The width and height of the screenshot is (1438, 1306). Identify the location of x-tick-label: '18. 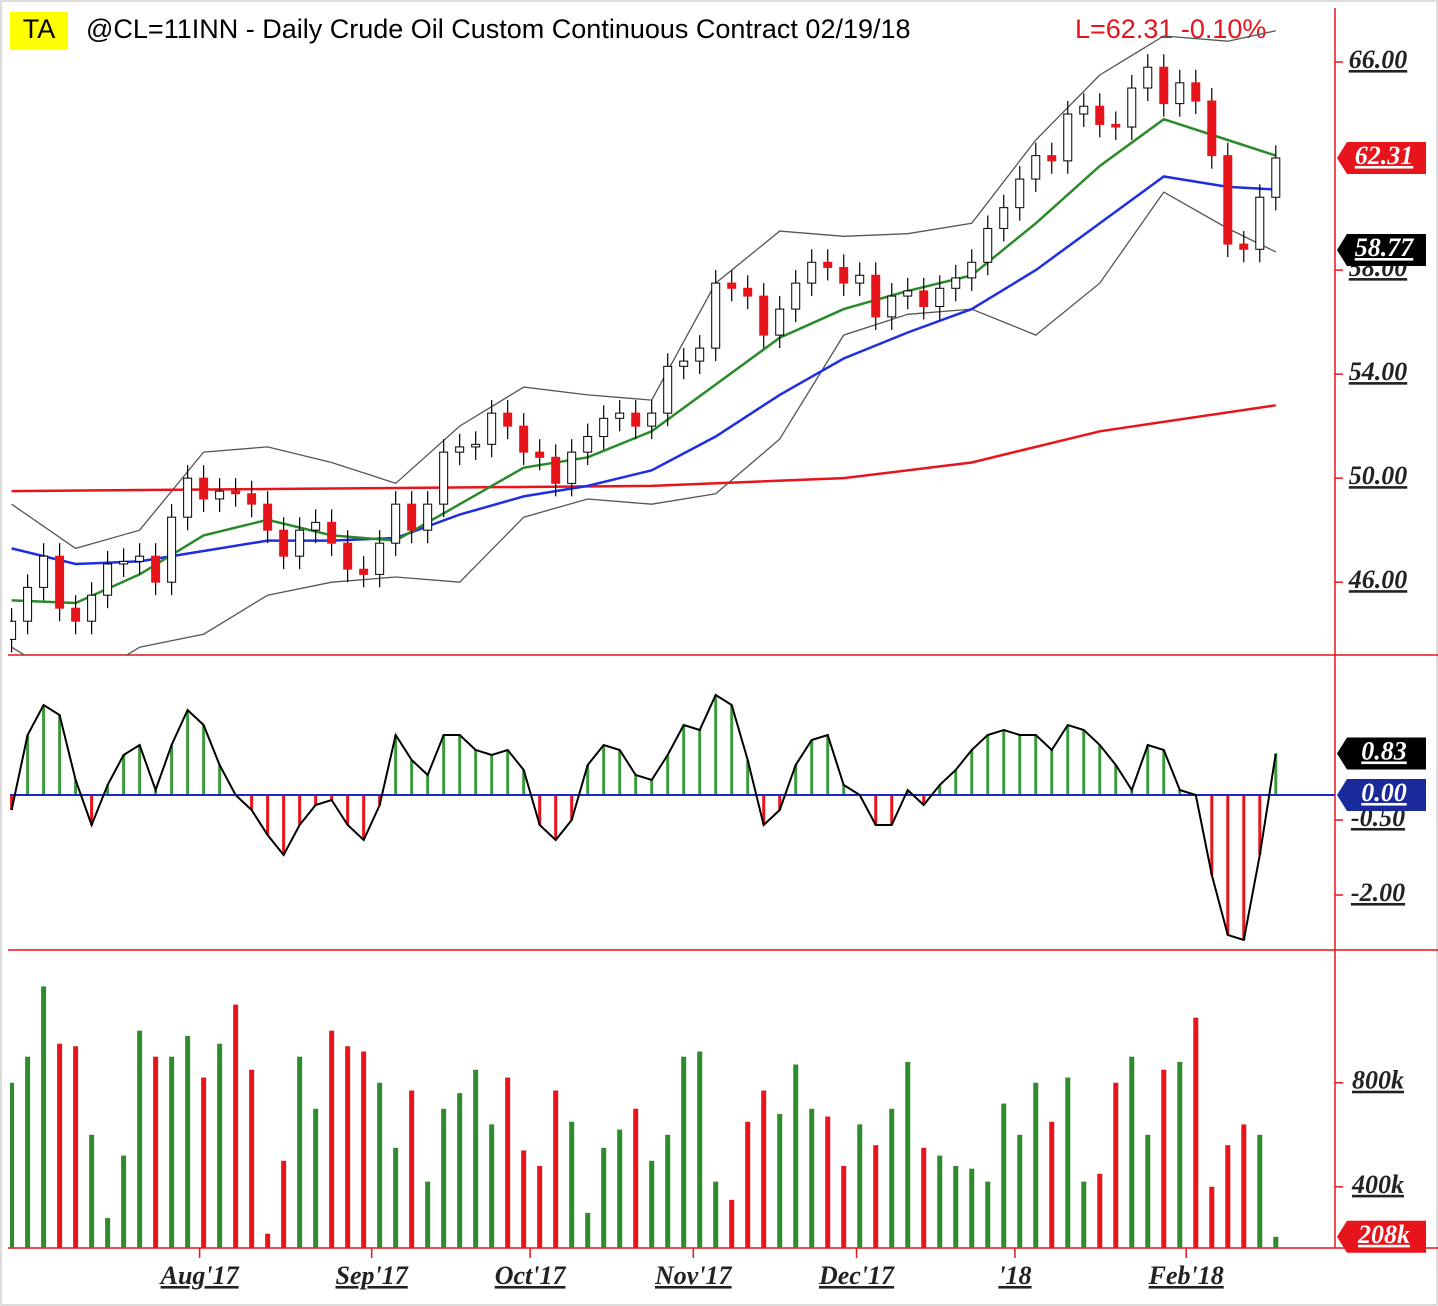
(1014, 1275).